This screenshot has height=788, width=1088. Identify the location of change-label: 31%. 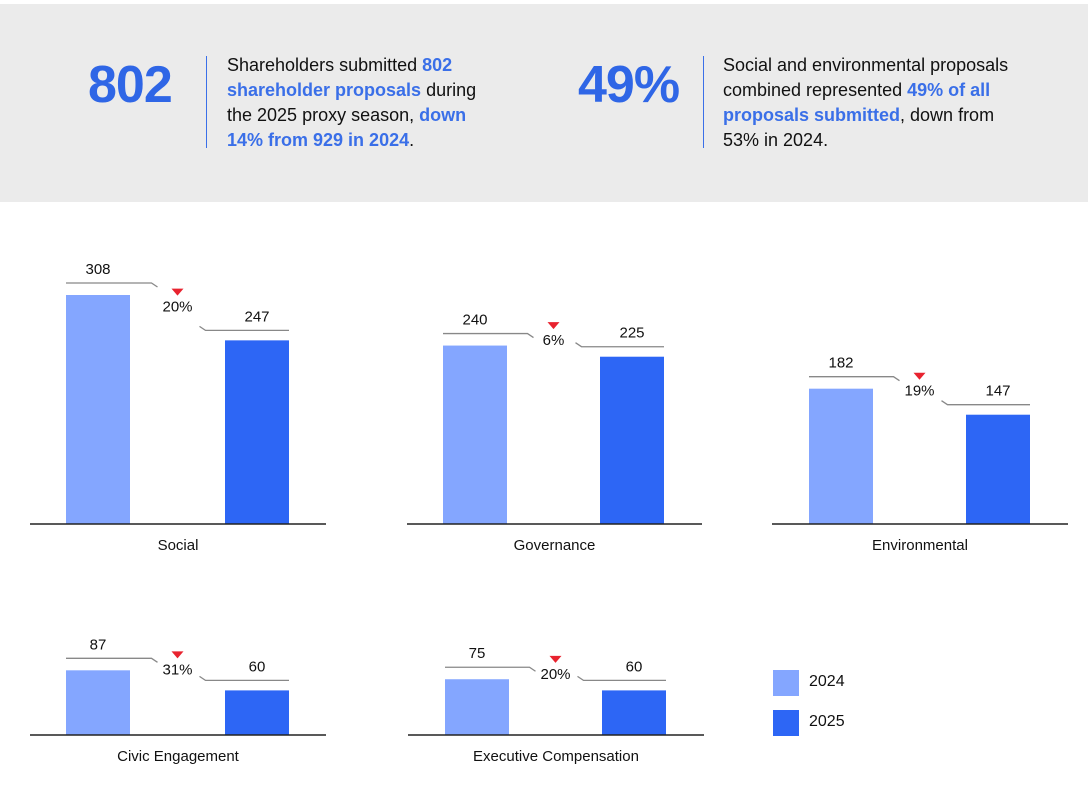
(177, 669).